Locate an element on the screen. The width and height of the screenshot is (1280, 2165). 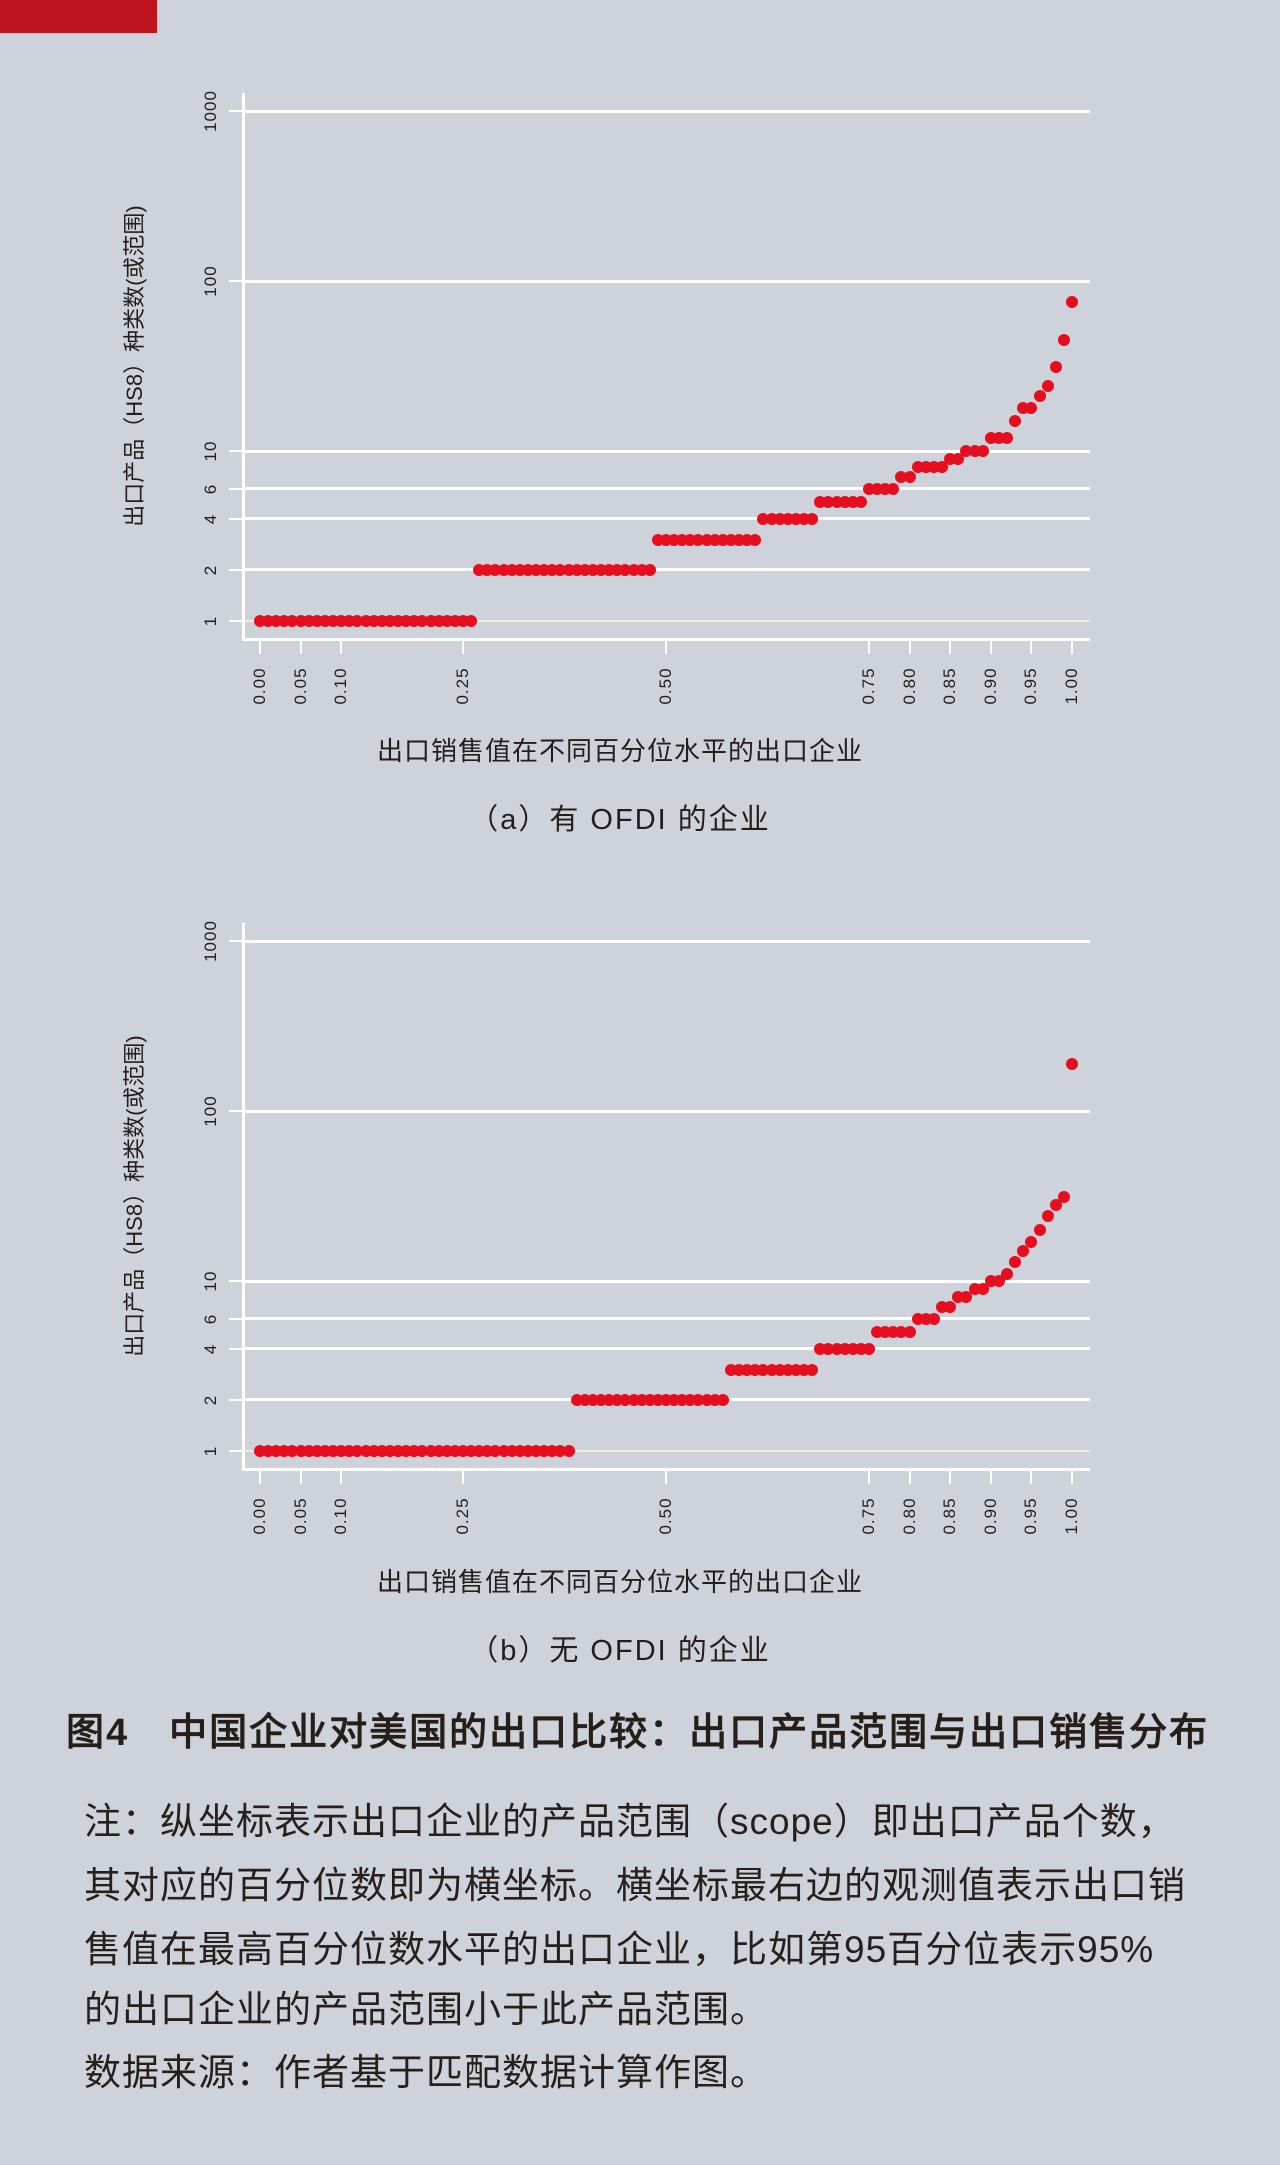
x-tick-label-0.25: 0.25 is located at coordinates (462, 1516).